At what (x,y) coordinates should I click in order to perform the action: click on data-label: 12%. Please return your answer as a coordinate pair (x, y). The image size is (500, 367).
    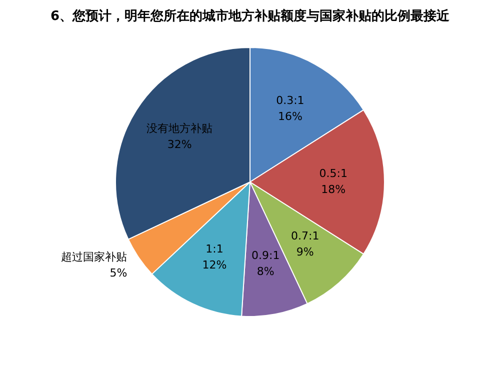
    Looking at the image, I should click on (214, 265).